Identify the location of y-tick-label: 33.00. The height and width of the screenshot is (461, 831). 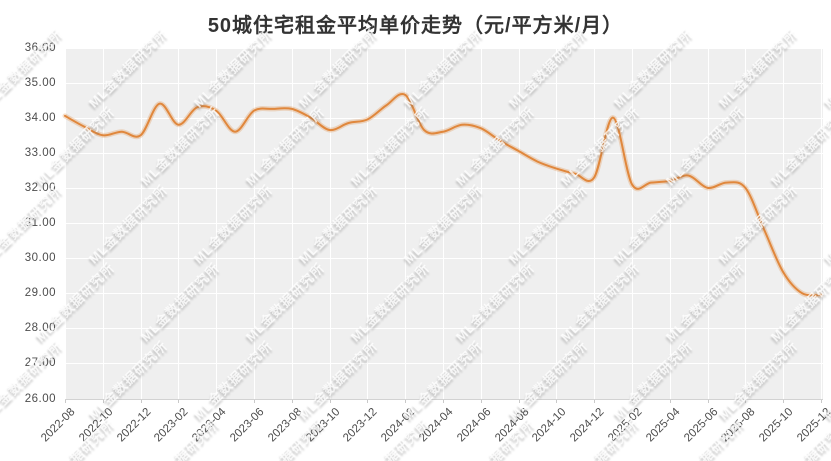
(40, 152).